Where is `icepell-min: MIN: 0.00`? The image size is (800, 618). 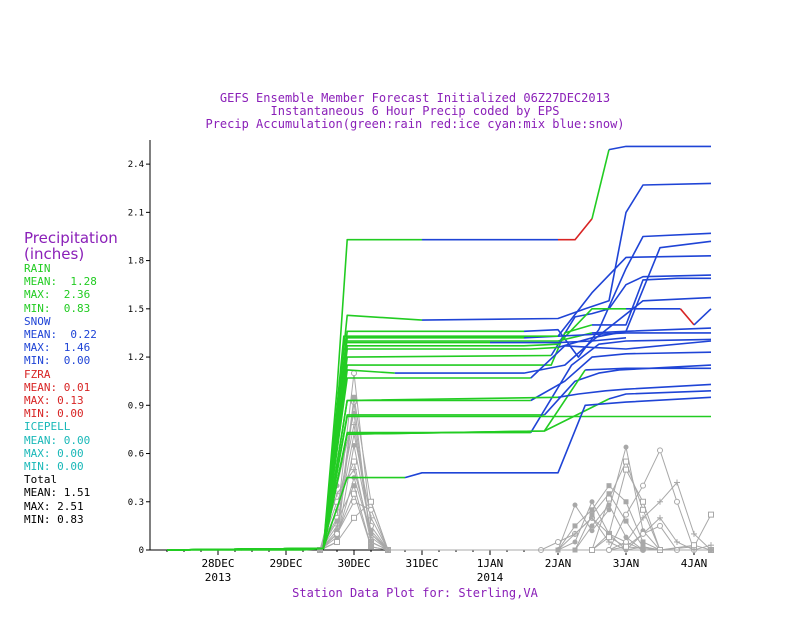 icepell-min: MIN: 0.00 is located at coordinates (54, 467).